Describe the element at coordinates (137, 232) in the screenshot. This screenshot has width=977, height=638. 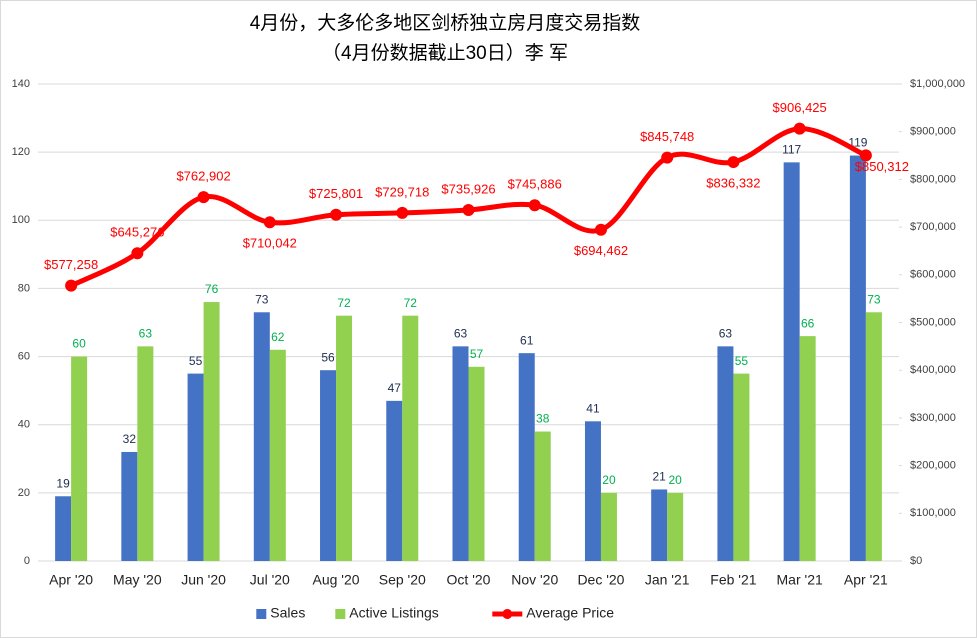
I see `data-label: $645,276` at that location.